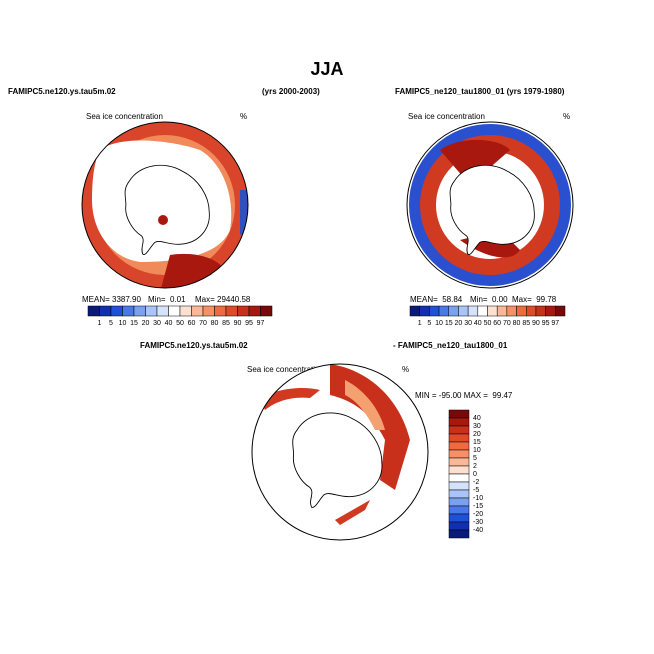 Image resolution: width=654 pixels, height=654 pixels. What do you see at coordinates (167, 299) in the screenshot?
I see `stat: Min= 0.01` at bounding box center [167, 299].